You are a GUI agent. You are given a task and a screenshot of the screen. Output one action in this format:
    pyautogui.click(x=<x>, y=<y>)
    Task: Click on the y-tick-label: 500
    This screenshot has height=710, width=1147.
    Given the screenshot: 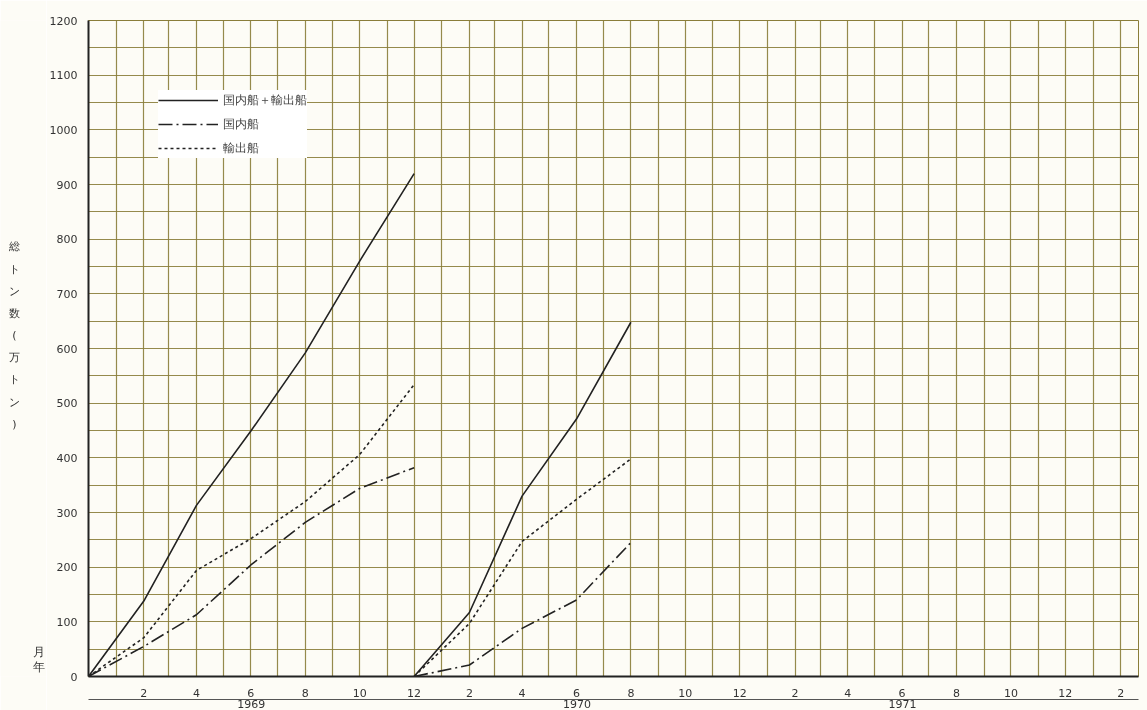 What is the action you would take?
    pyautogui.click(x=67, y=404)
    